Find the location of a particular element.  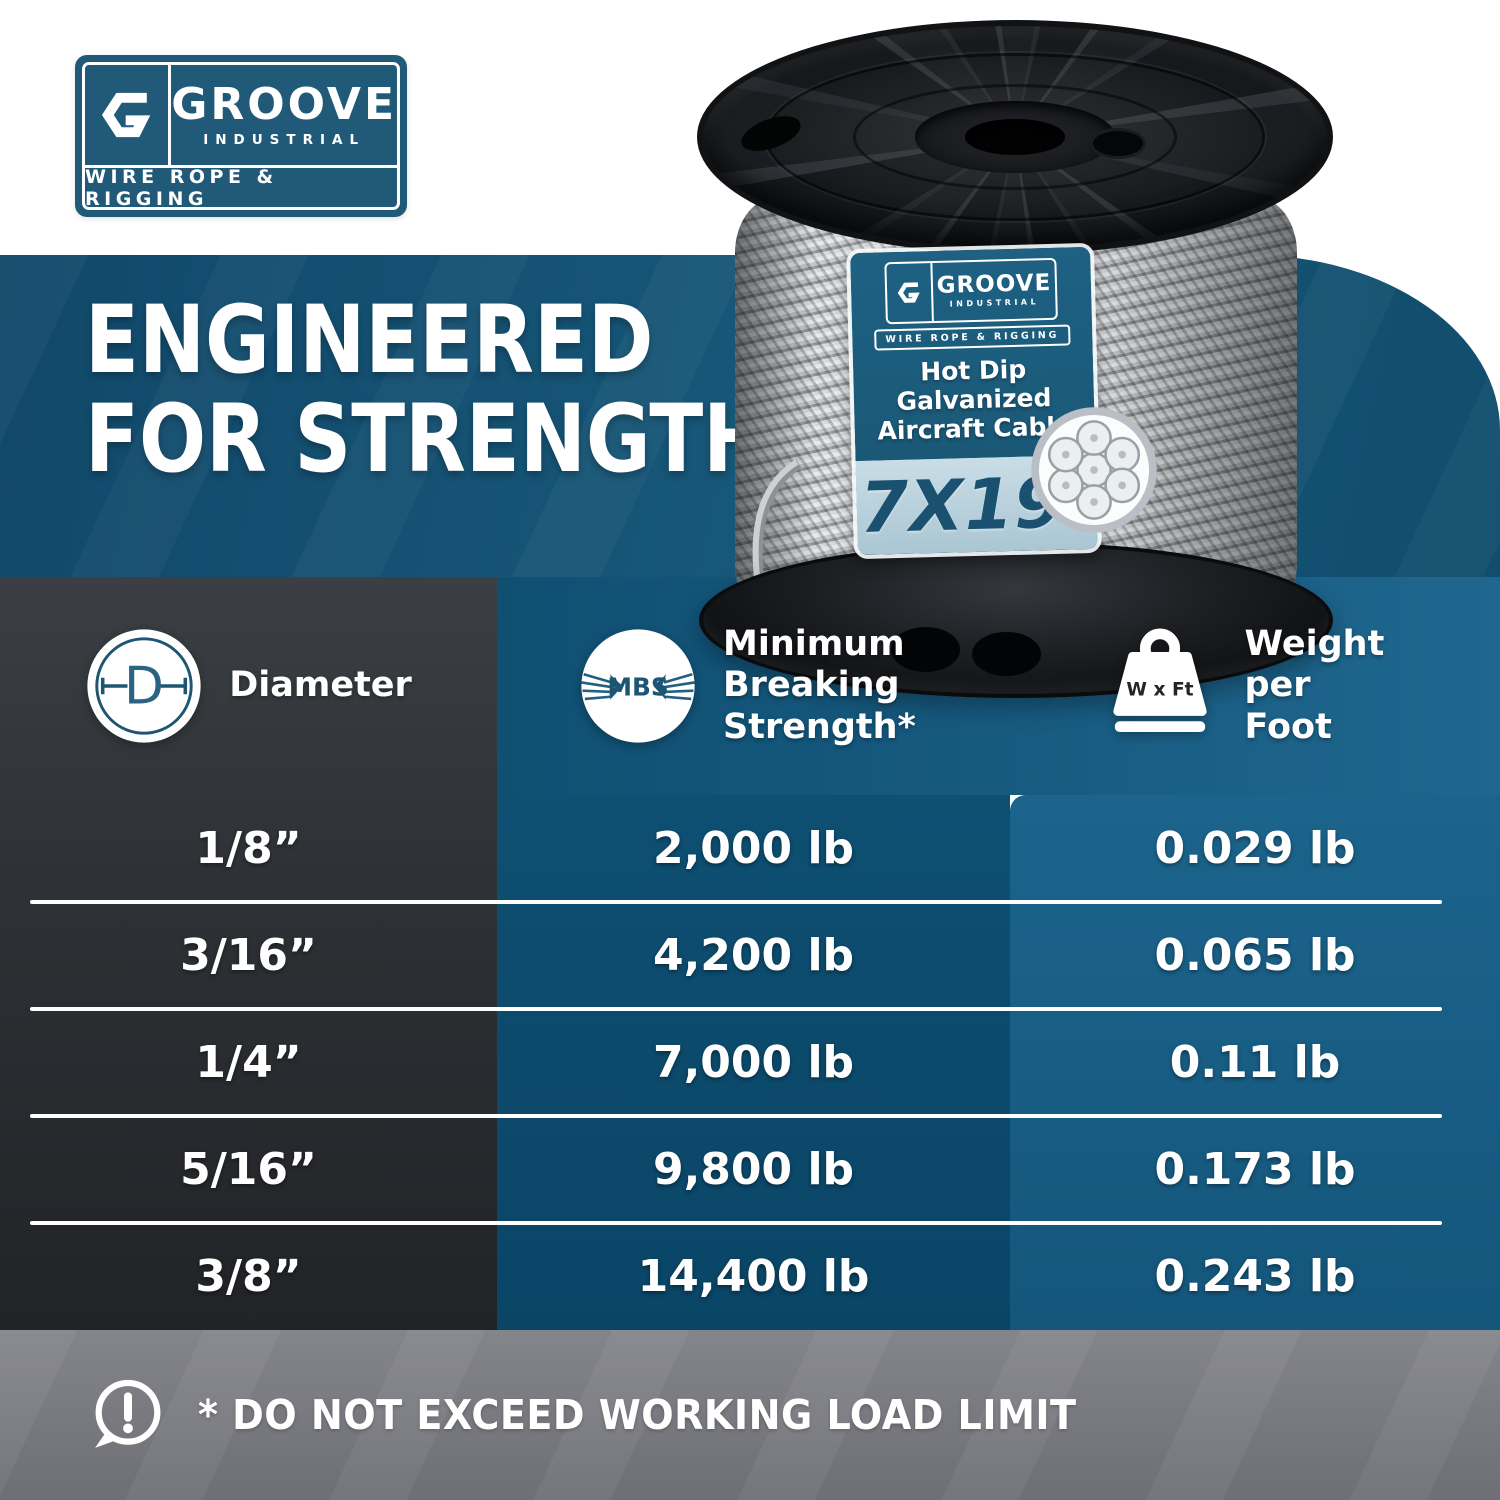

diameter-header-label: Diameter is located at coordinates (320, 685).